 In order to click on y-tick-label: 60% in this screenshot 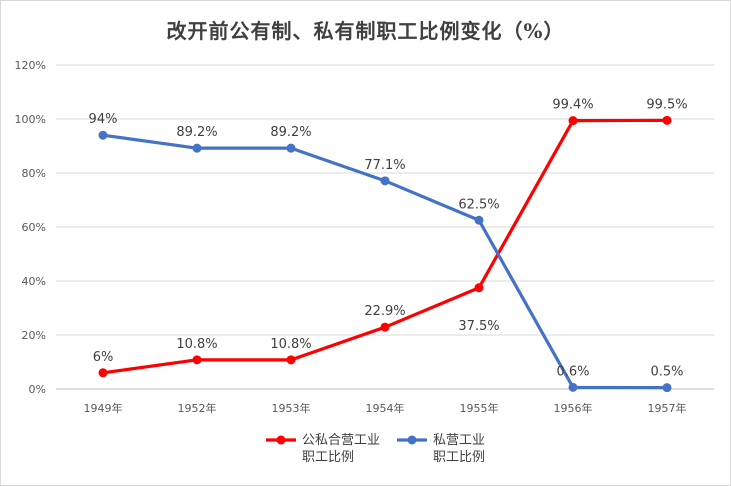, I will do `click(34, 227)`.